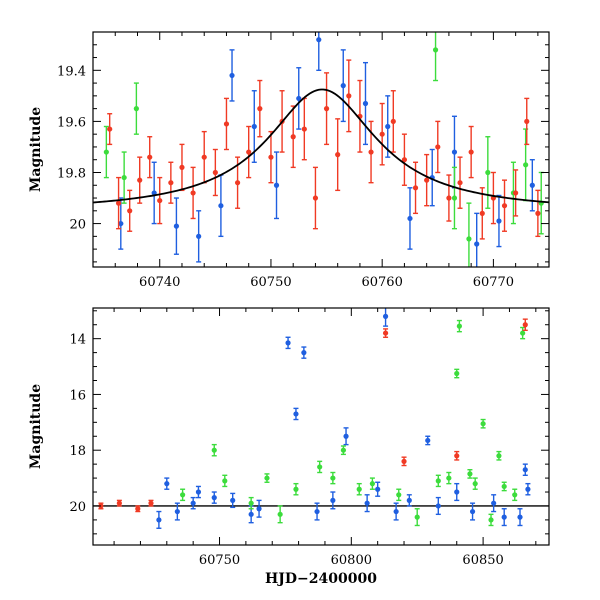  What do you see at coordinates (270, 282) in the screenshot?
I see `x-tick-label: 60750` at bounding box center [270, 282].